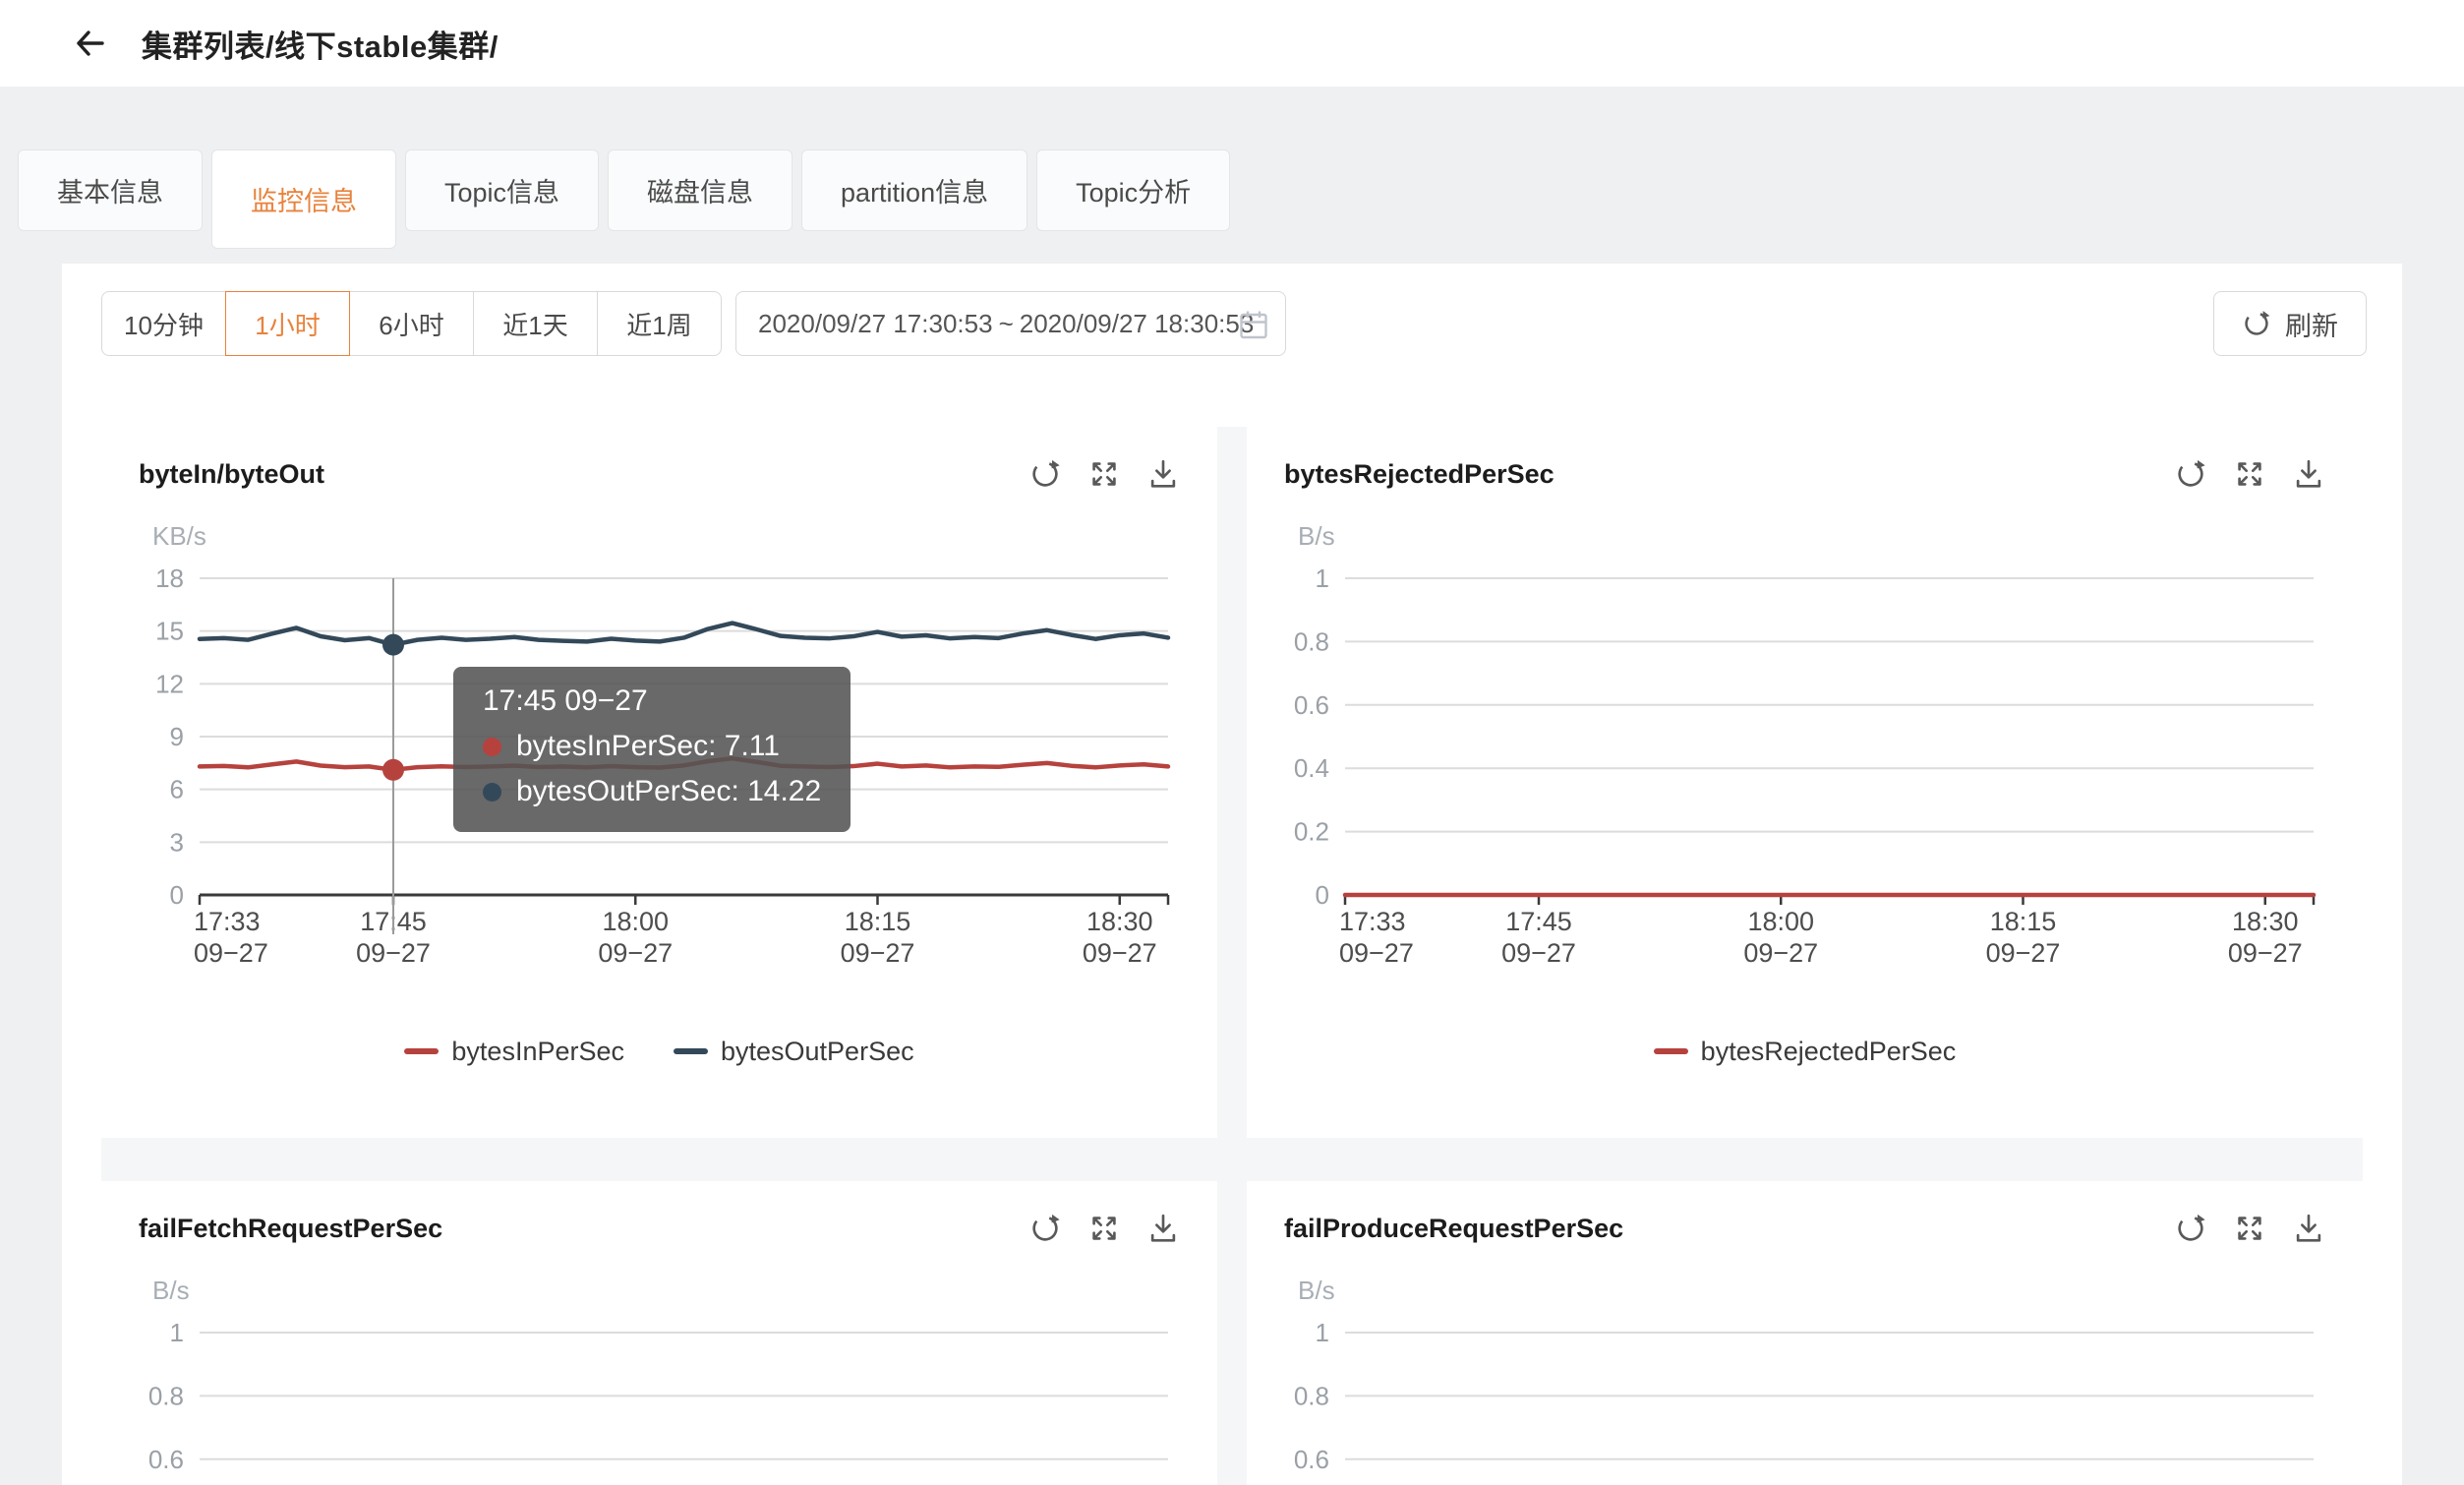  Describe the element at coordinates (291, 1228) in the screenshot. I see `chart-title: failFetchRequestPerSec` at that location.